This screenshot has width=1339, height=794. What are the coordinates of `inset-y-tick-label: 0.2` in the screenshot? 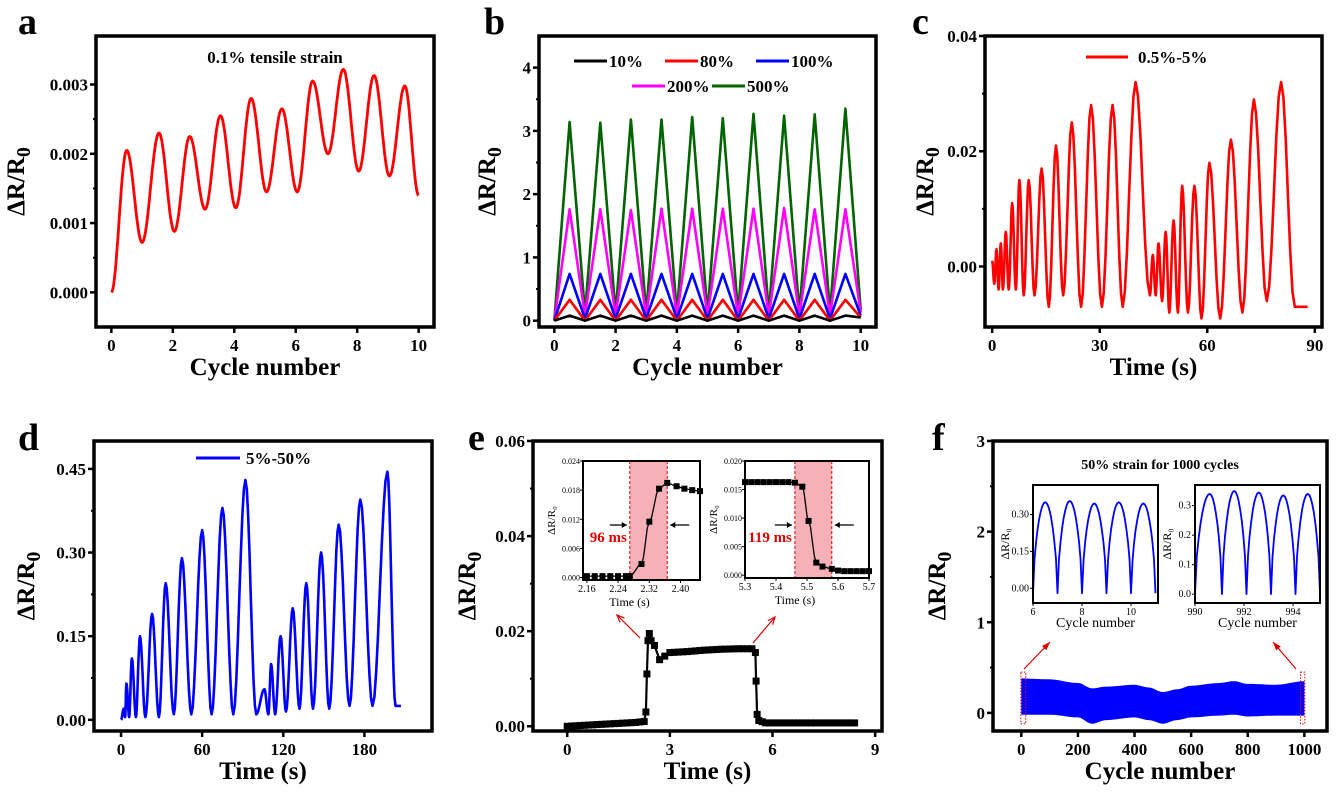 It's located at (1185, 535).